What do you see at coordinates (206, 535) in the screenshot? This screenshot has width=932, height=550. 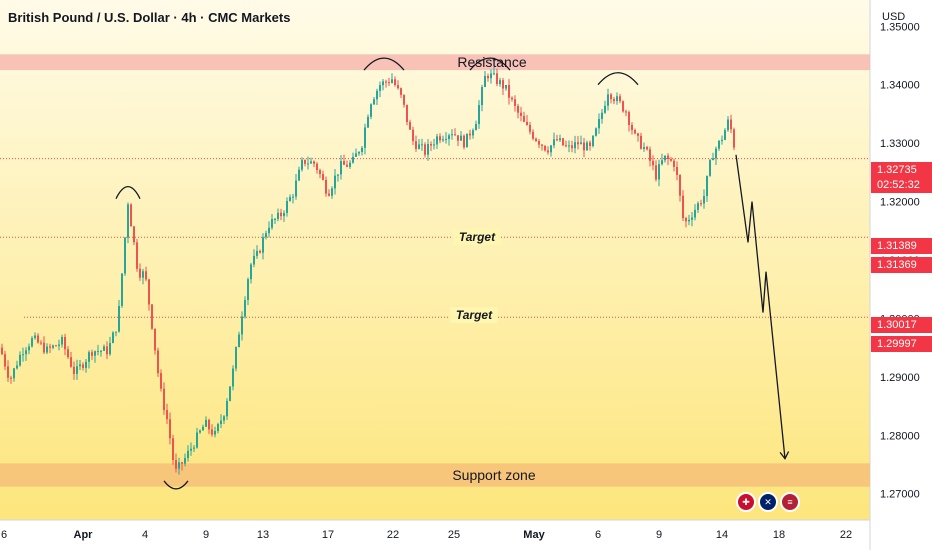 I see `x-tick-label: 9` at bounding box center [206, 535].